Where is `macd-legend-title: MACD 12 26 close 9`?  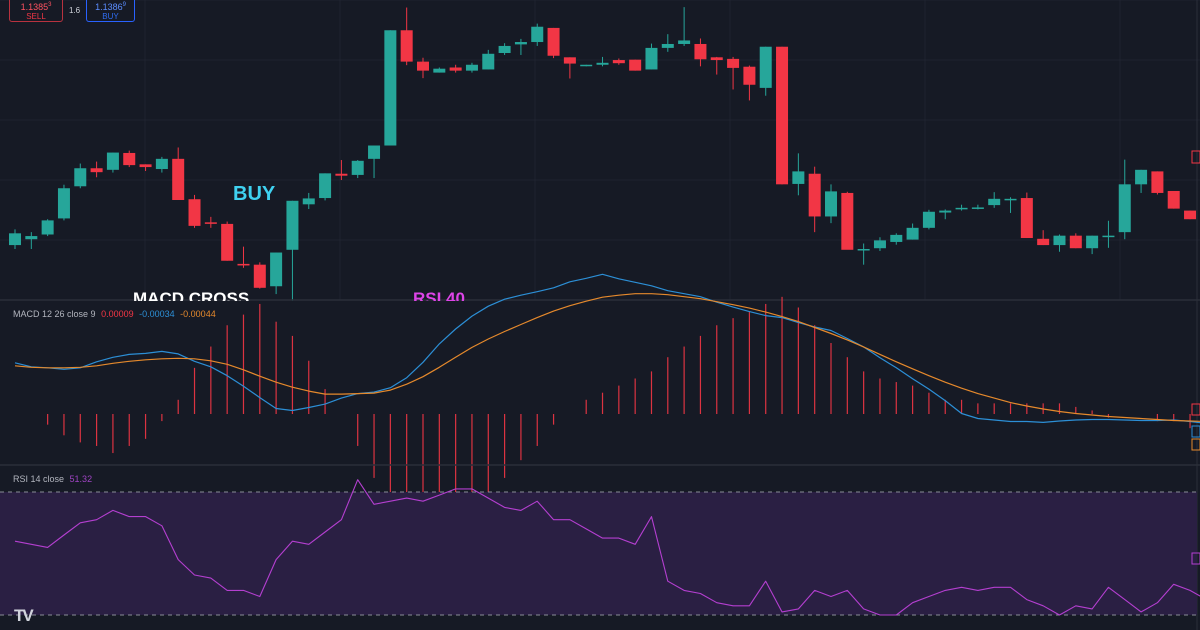
macd-legend-title: MACD 12 26 close 9 is located at coordinates (54, 314).